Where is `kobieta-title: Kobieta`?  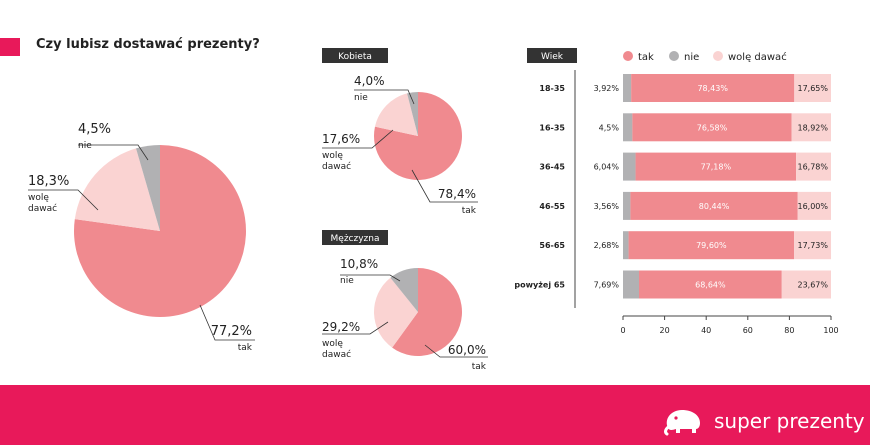 kobieta-title: Kobieta is located at coordinates (355, 57).